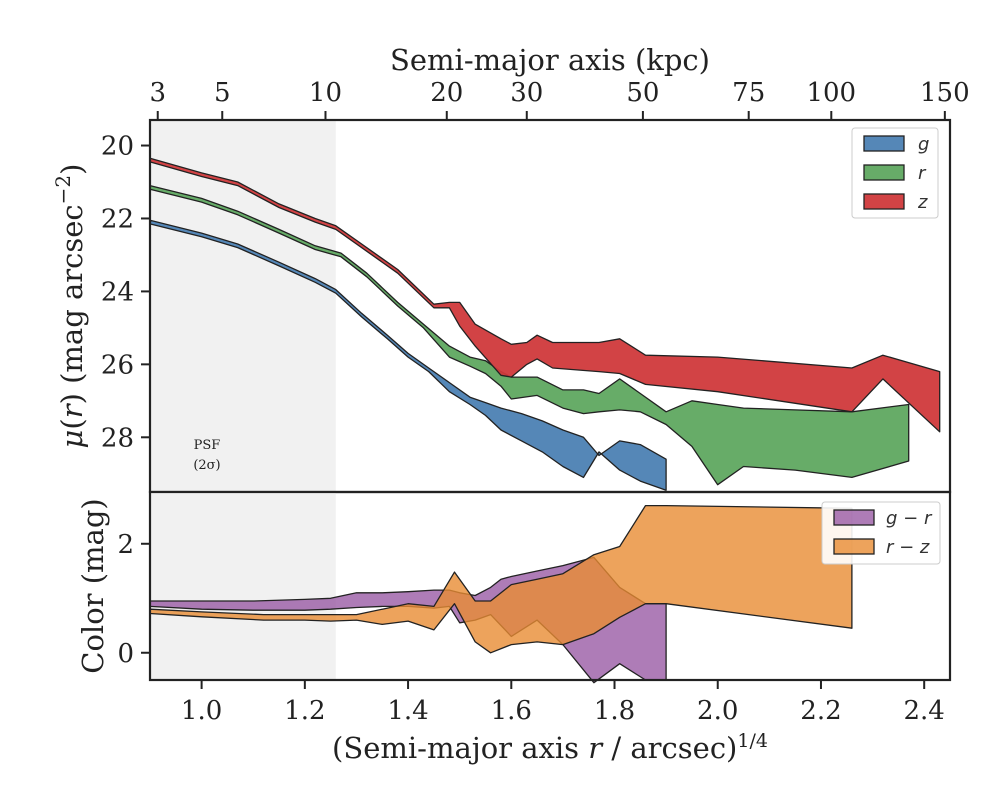 The height and width of the screenshot is (800, 1000). Describe the element at coordinates (511, 711) in the screenshot. I see `x-tick-label: 1.6` at that location.